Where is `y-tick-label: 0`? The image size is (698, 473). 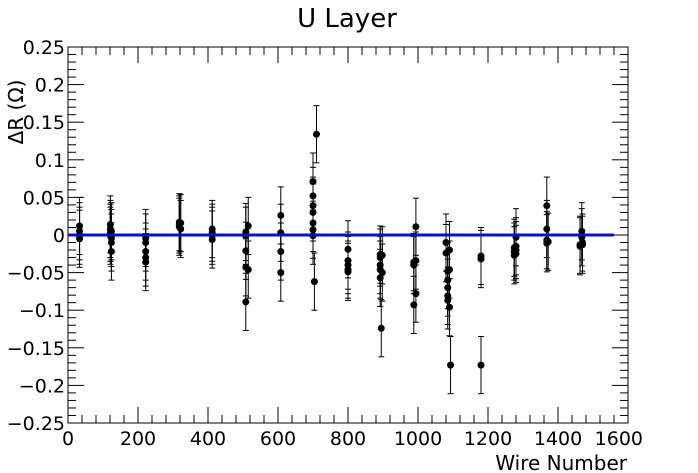
y-tick-label: 0 is located at coordinates (59, 236).